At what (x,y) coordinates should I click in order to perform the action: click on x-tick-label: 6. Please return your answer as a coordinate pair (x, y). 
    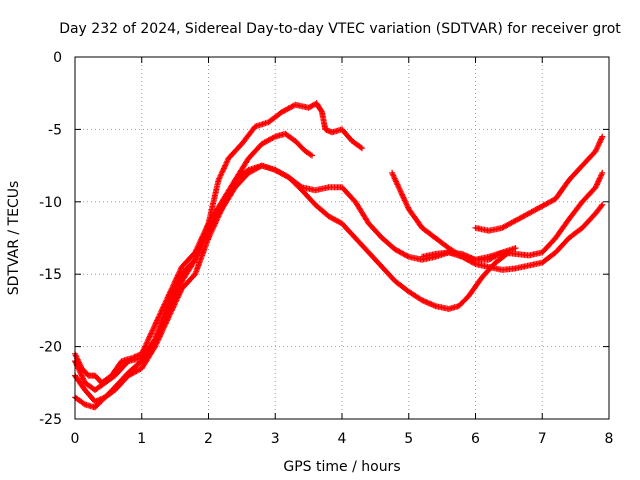
    Looking at the image, I should click on (475, 439).